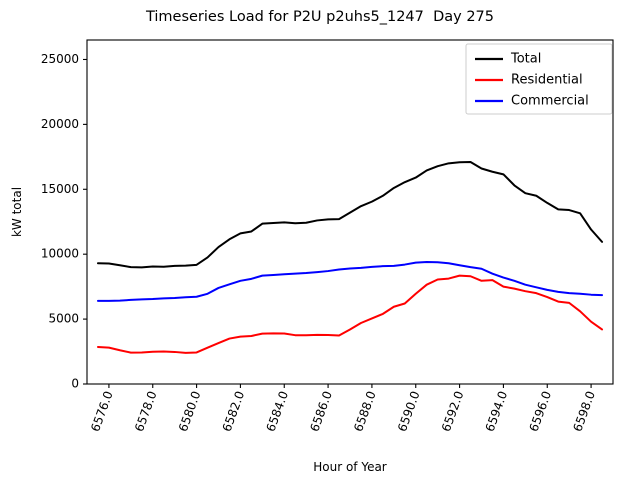 Image resolution: width=640 pixels, height=480 pixels. I want to click on legend-background, so click(539, 79).